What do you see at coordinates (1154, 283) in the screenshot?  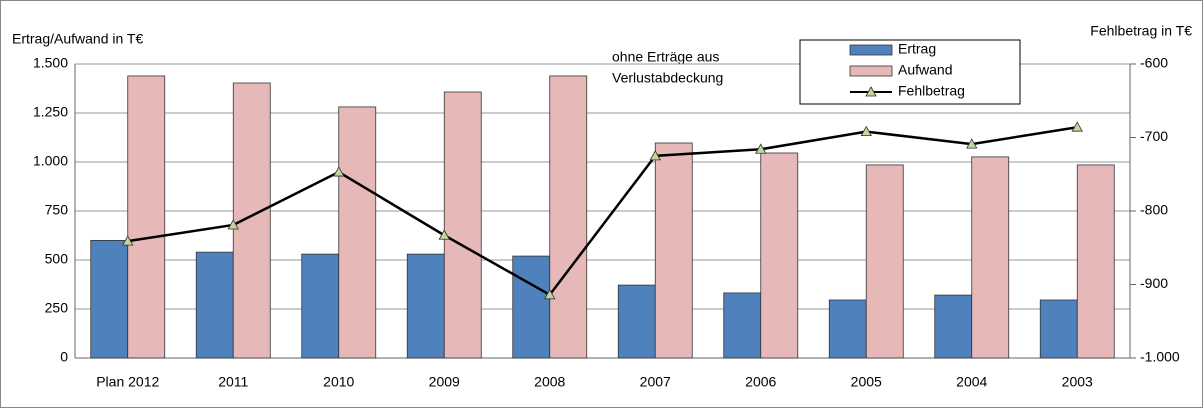 I see `y2-tick-label: -900` at bounding box center [1154, 283].